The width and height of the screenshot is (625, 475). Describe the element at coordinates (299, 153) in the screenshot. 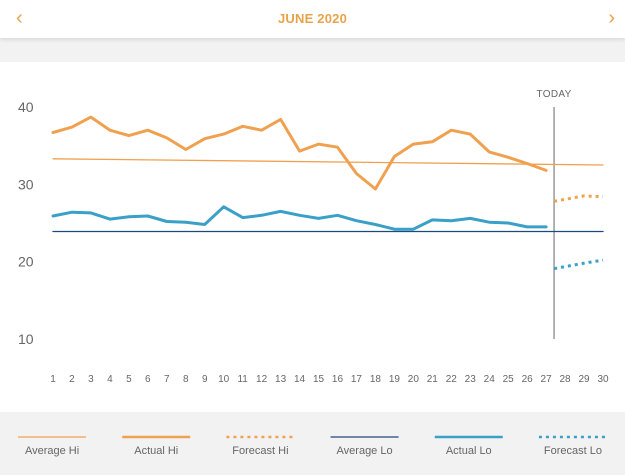

I see `series-actual-hi` at that location.